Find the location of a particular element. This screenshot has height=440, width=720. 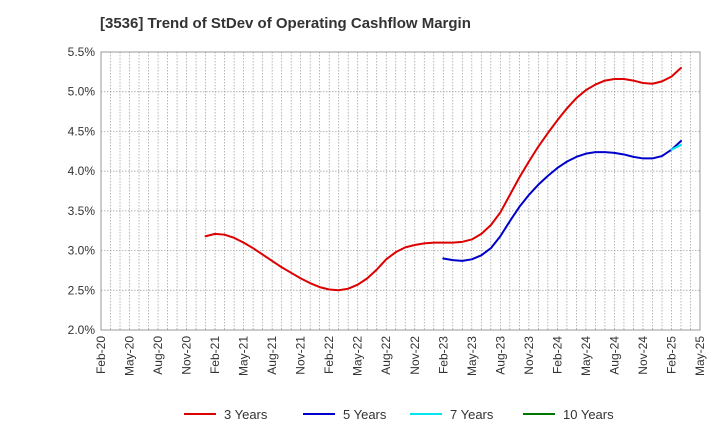

y-tick-label: 2.5% is located at coordinates (82, 290).